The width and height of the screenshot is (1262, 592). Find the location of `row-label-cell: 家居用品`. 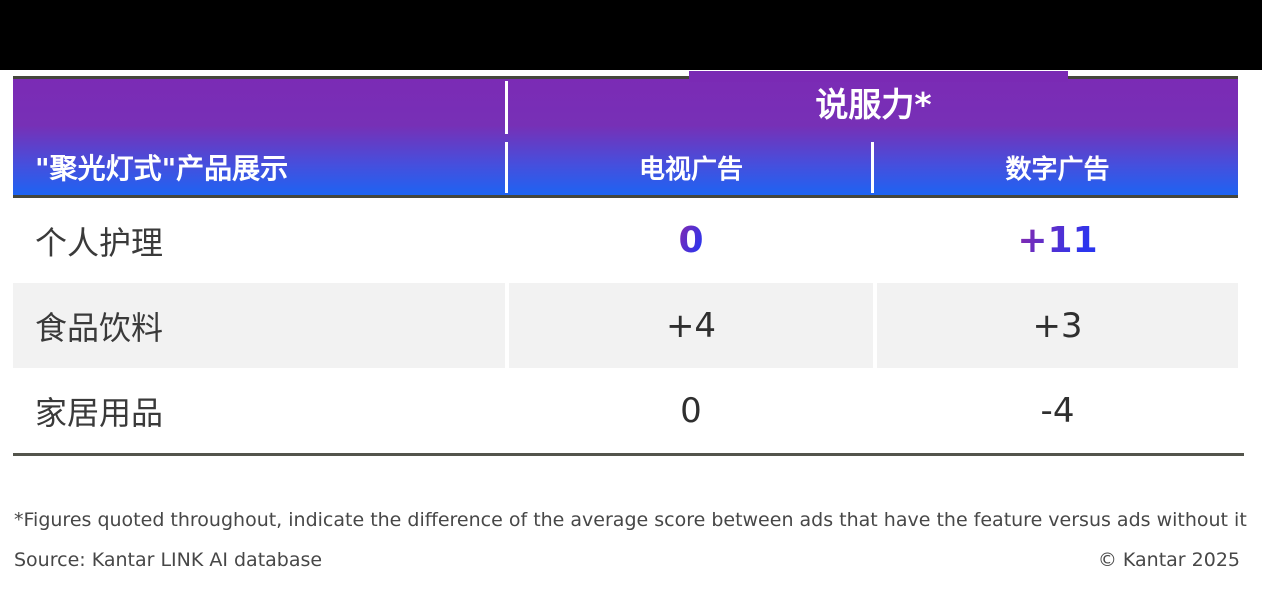

row-label-cell: 家居用品 is located at coordinates (259, 410).